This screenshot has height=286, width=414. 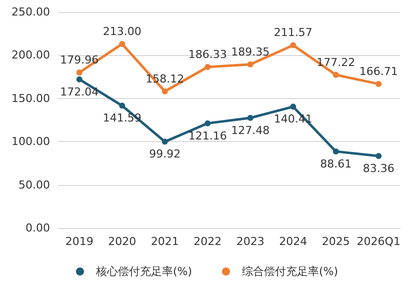 I want to click on data-label: 99.92, so click(x=165, y=154).